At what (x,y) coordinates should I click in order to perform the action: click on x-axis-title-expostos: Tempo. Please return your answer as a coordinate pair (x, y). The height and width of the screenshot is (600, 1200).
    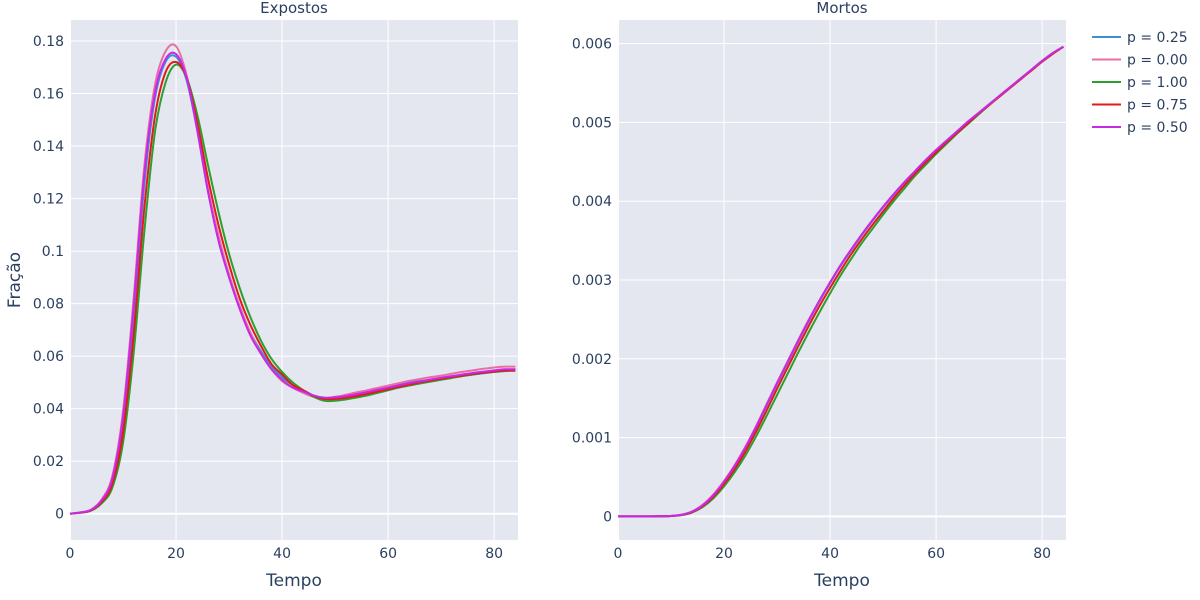
    Looking at the image, I should click on (293, 581).